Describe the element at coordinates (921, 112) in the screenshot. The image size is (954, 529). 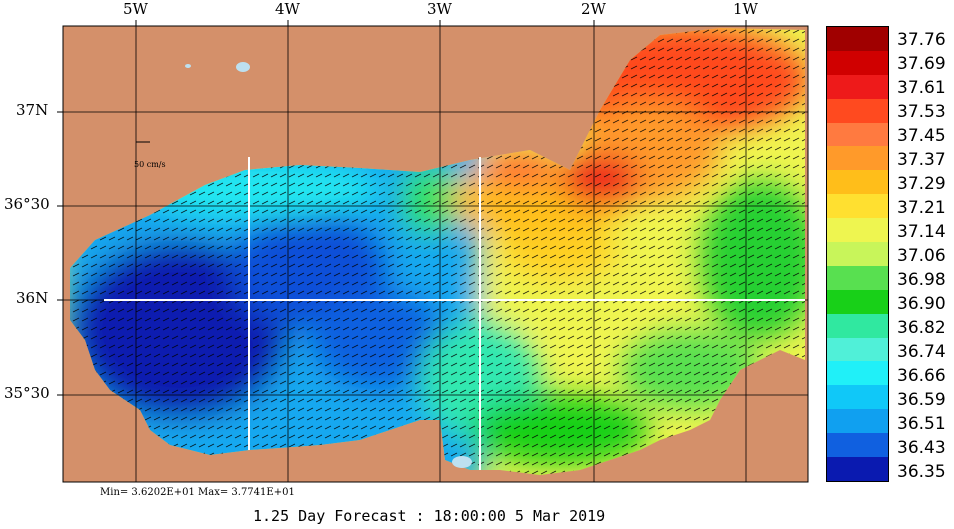
I see `colorbar-label: 37.53` at that location.